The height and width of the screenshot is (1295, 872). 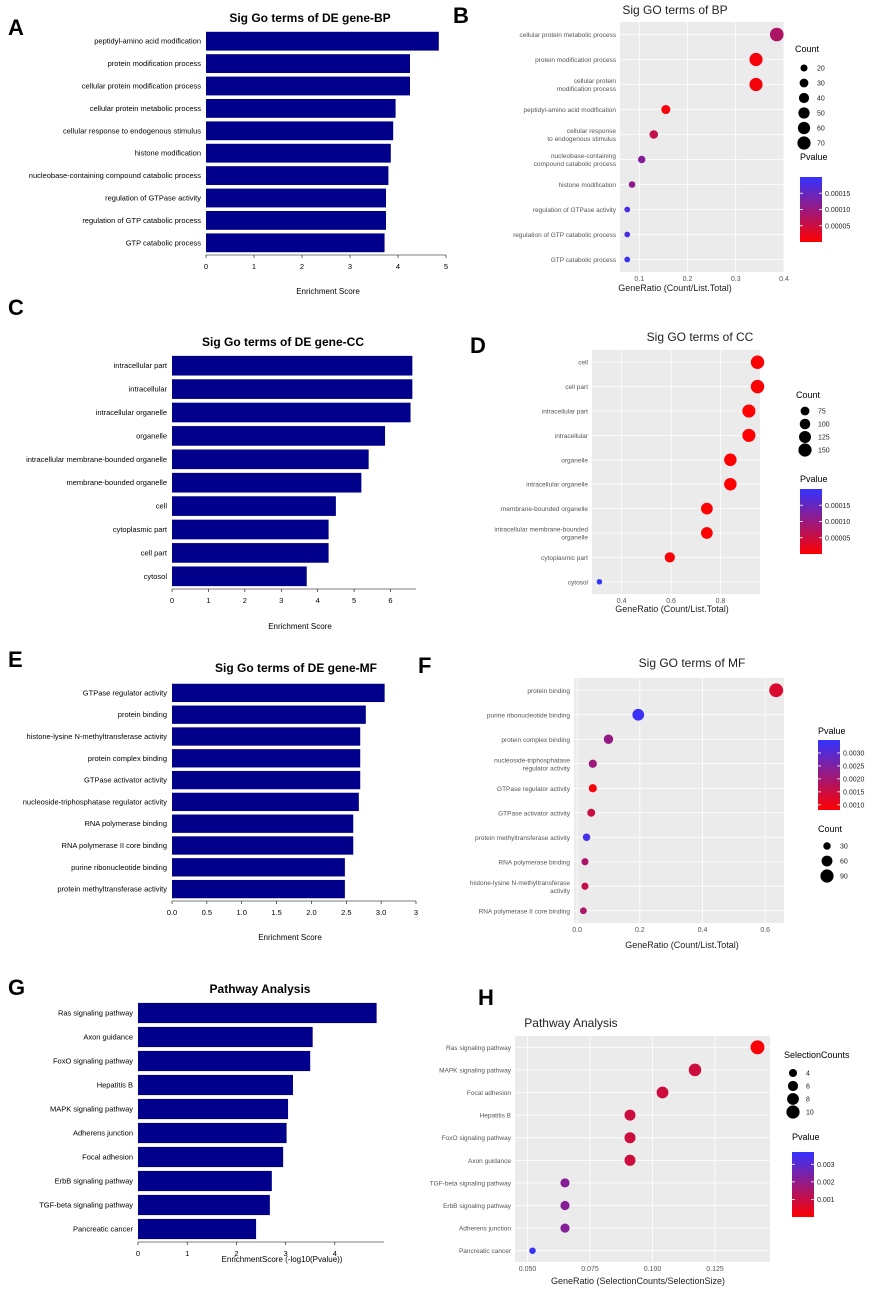 What do you see at coordinates (350, 266) in the screenshot?
I see `x-tick-label: 3` at bounding box center [350, 266].